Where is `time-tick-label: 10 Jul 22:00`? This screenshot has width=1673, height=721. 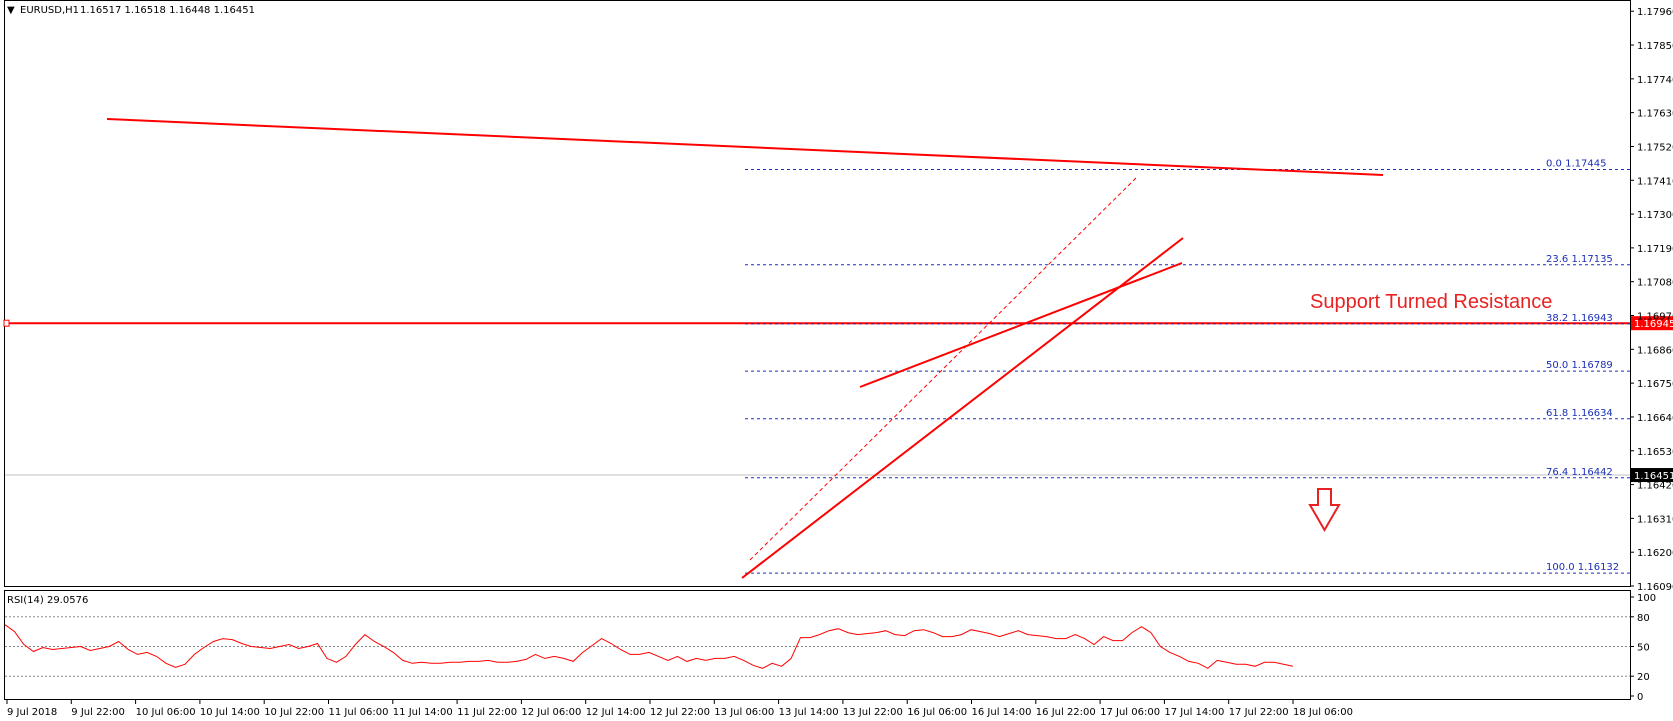 time-tick-label: 10 Jul 22:00 is located at coordinates (294, 712).